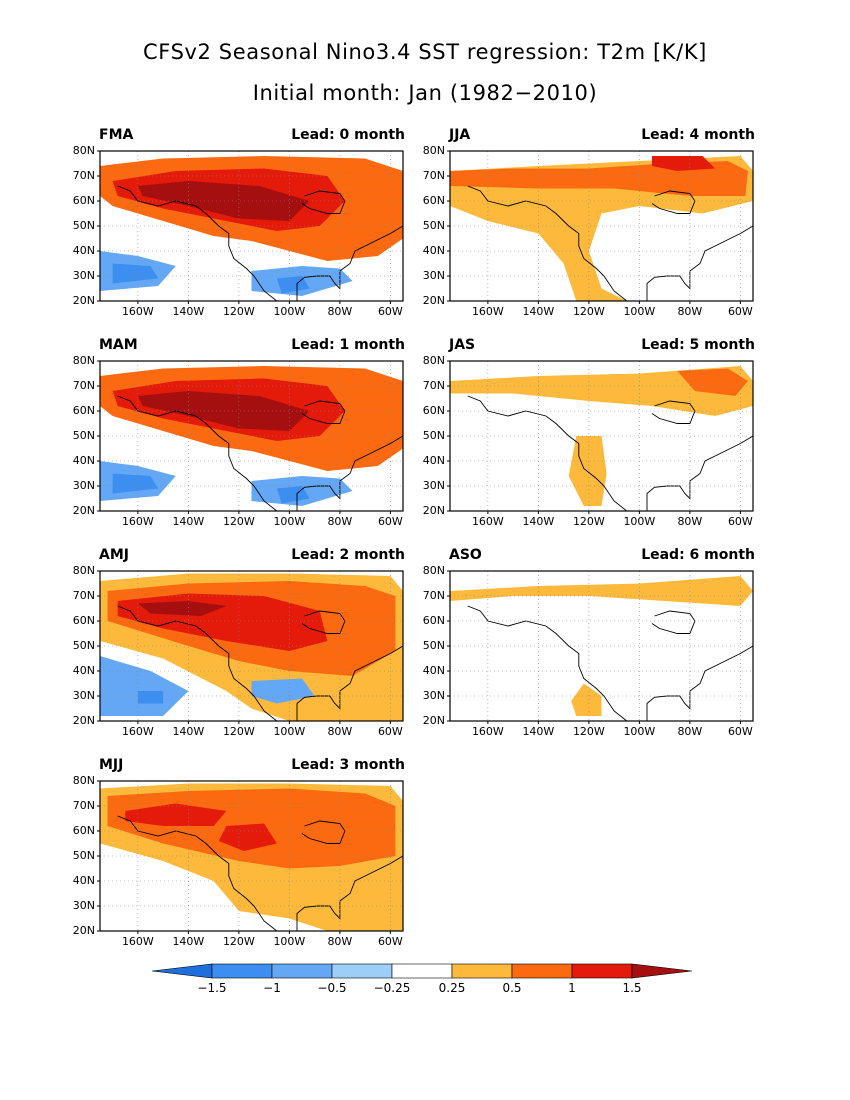 The width and height of the screenshot is (850, 1100). I want to click on panel-season-label: JAS, so click(462, 345).